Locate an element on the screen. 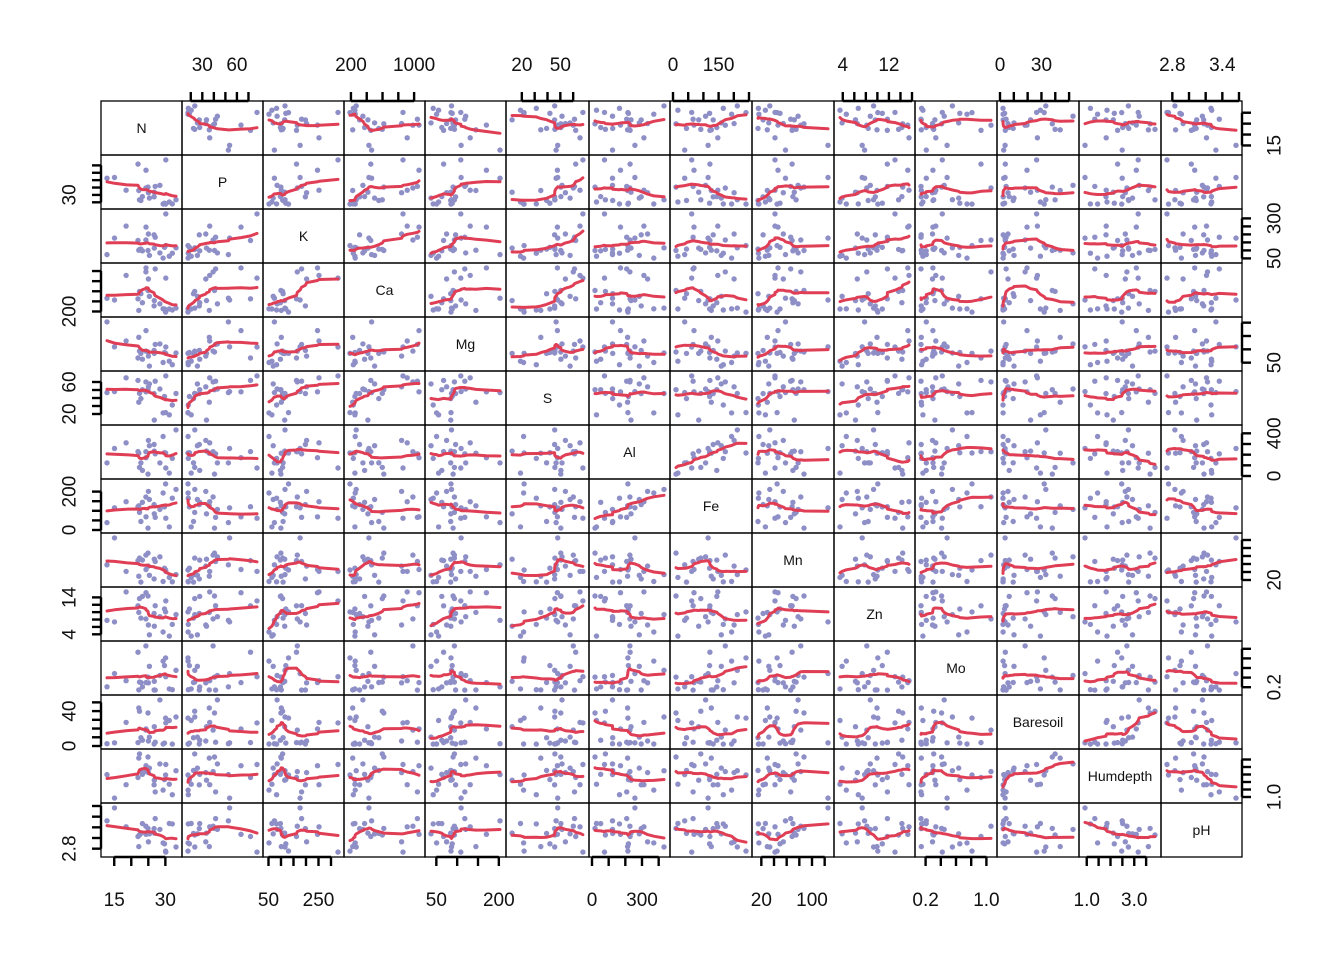 The width and height of the screenshot is (1344, 960). point-S-Humdepth is located at coordinates (1097, 413).